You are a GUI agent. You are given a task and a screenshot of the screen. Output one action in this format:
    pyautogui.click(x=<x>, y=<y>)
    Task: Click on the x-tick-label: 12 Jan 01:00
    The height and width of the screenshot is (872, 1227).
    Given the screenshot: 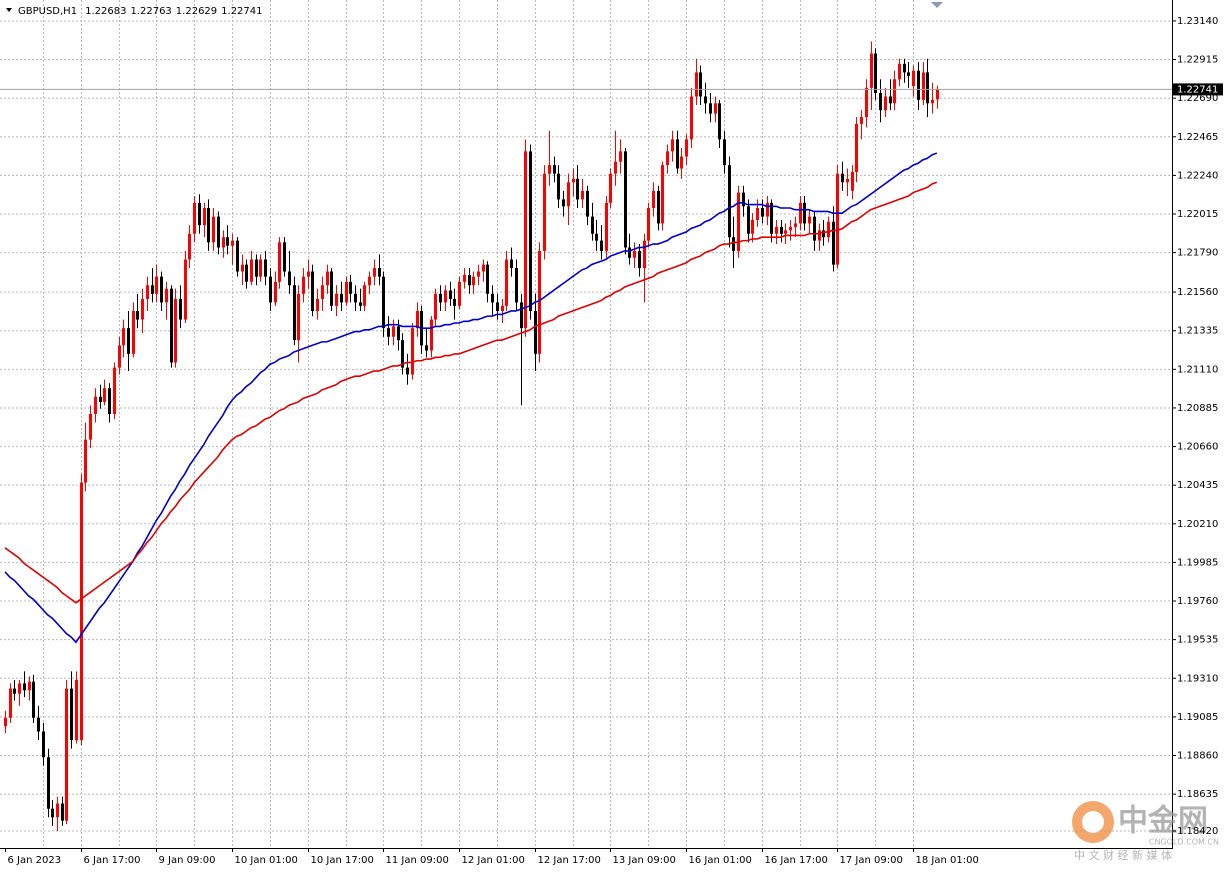 What is the action you would take?
    pyautogui.click(x=493, y=860)
    